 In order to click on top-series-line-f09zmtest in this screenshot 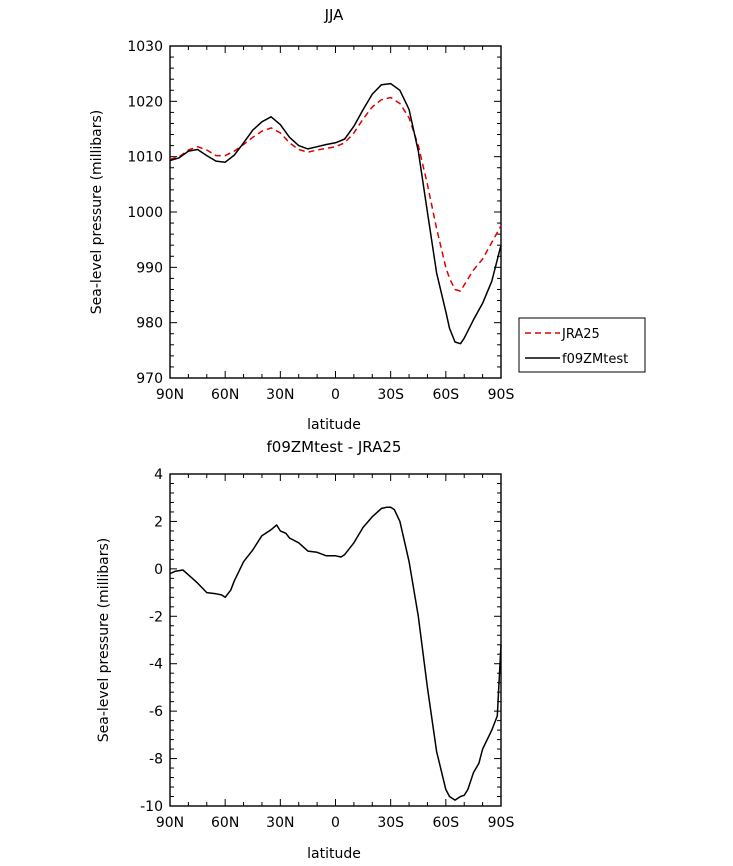, I will do `click(335, 213)`.